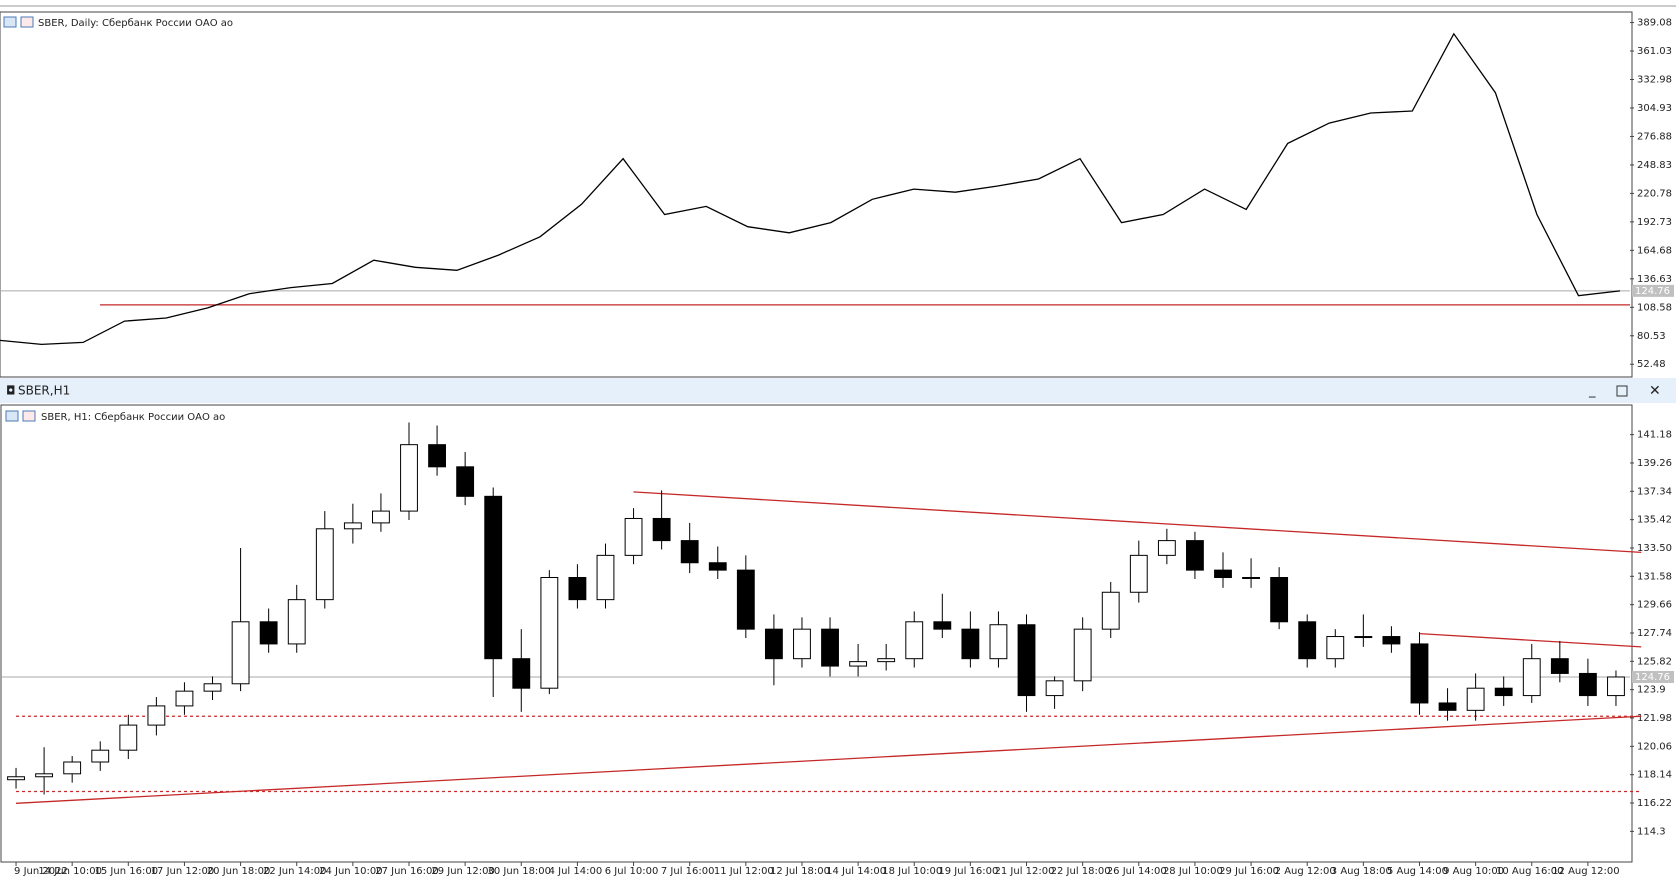 This screenshot has height=882, width=1676. I want to click on y-tick-label: 361.03, so click(1654, 51).